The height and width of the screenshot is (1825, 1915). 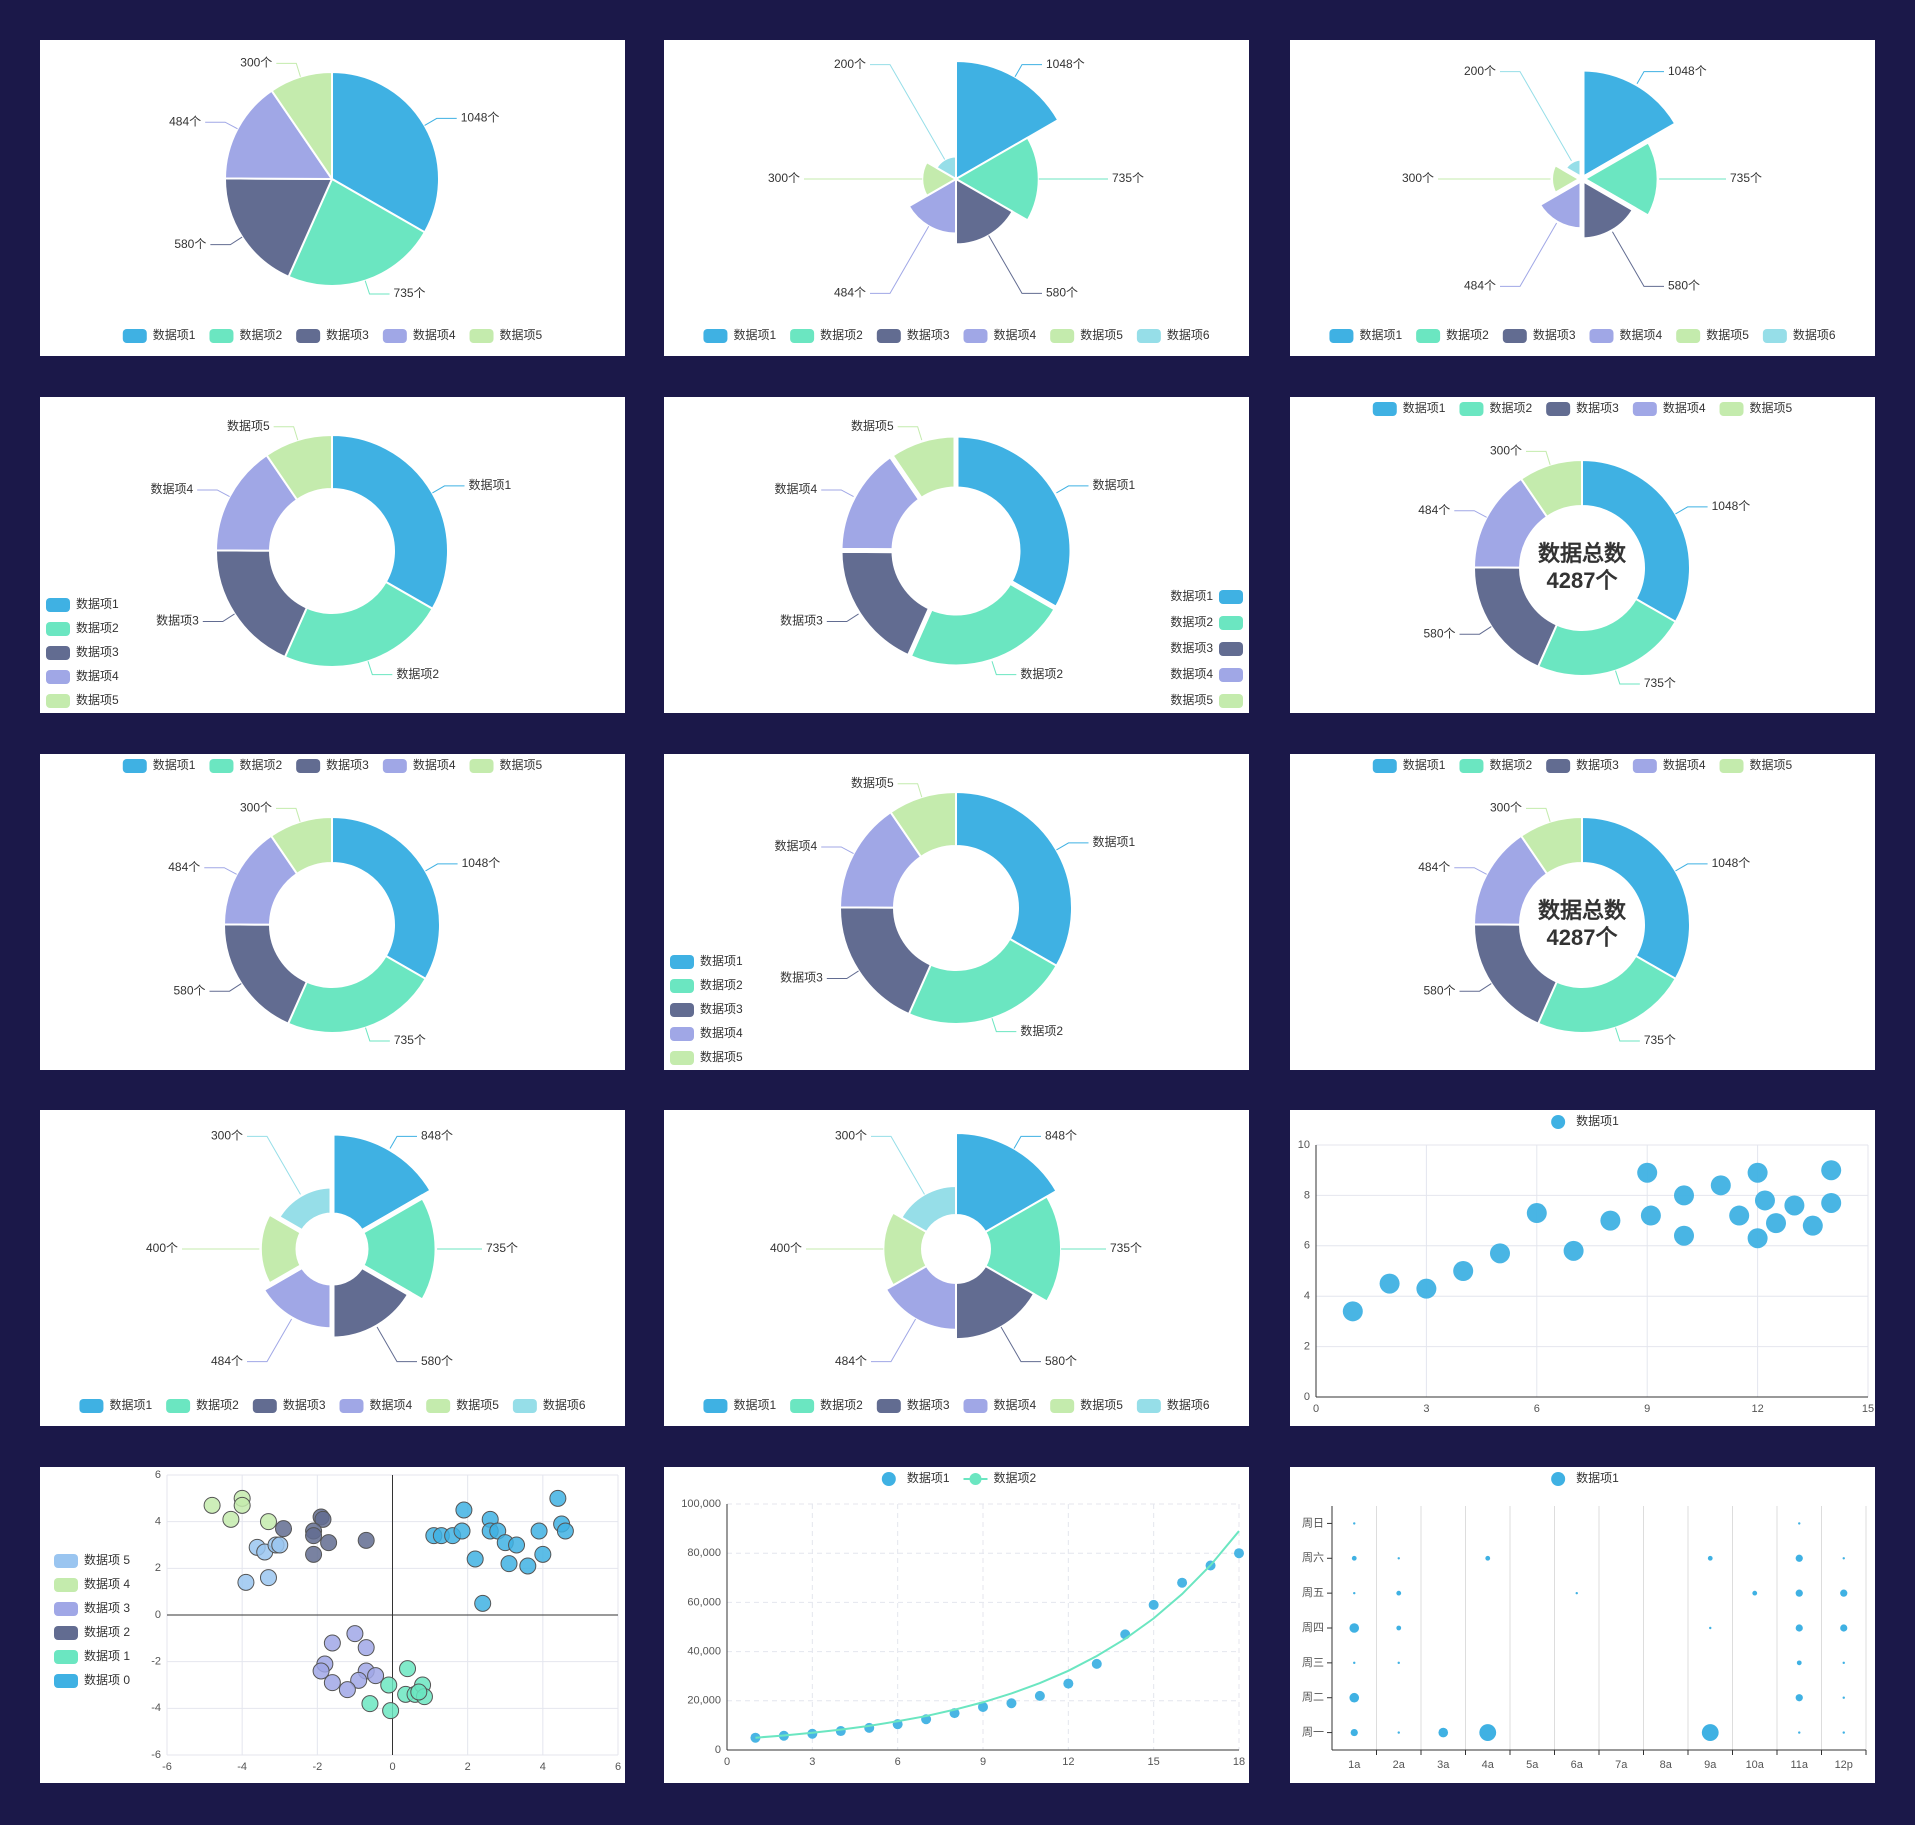 I want to click on legend-label: 数据项 0, so click(x=107, y=1679).